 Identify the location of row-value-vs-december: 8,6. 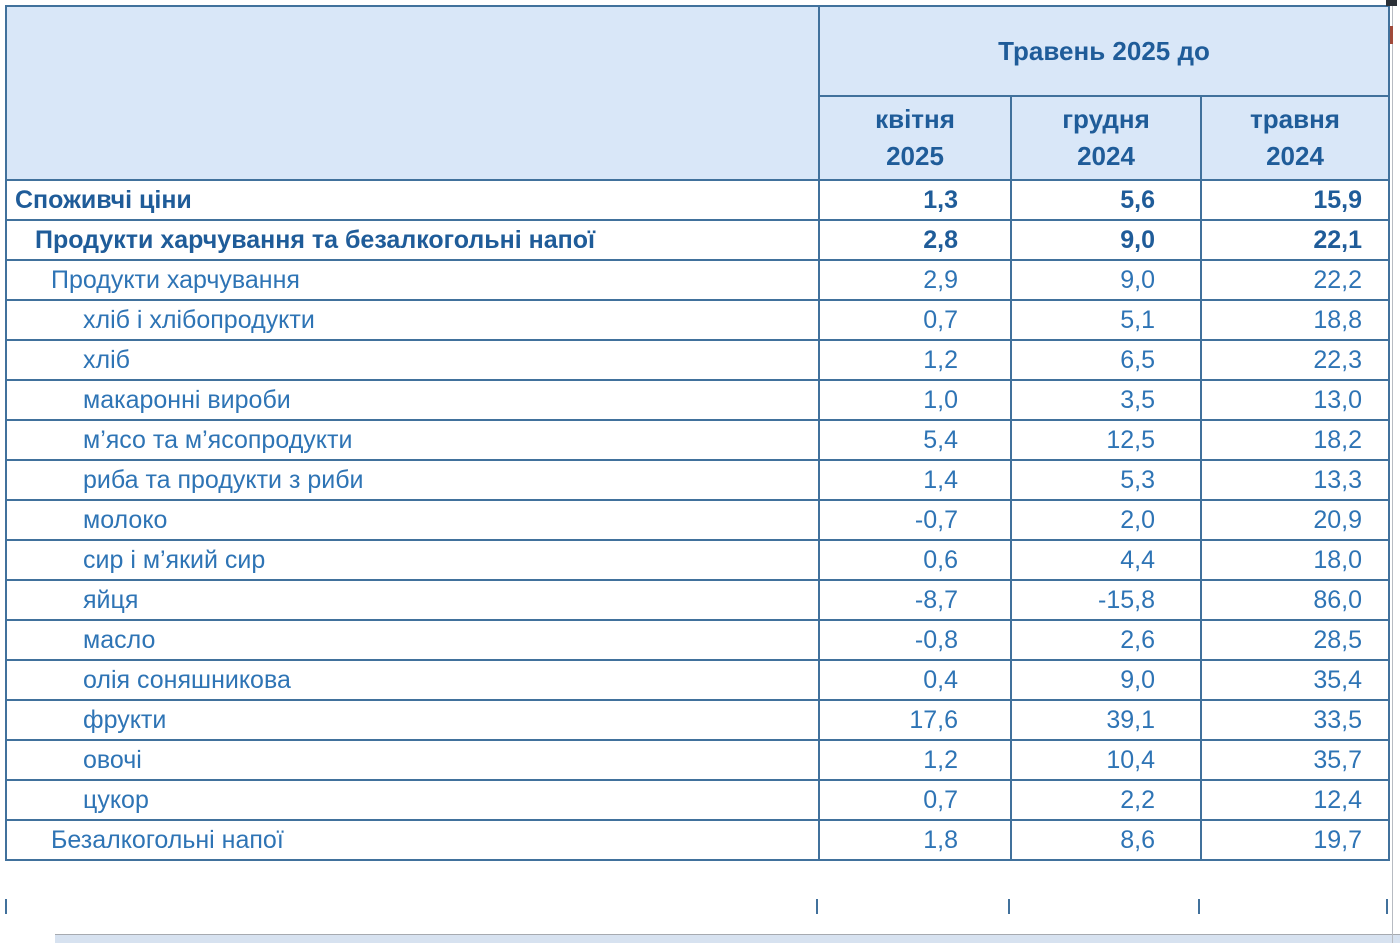
(1106, 840).